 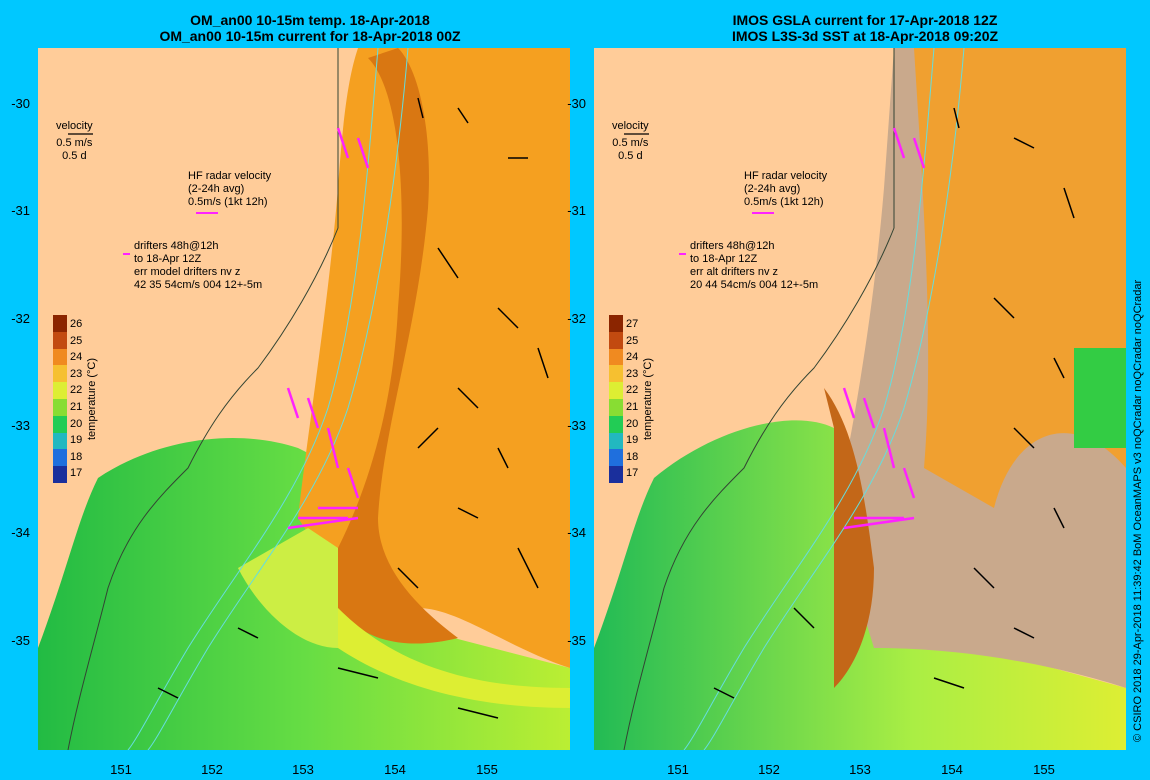 I want to click on left-hf-label1: HF radar velocity, so click(x=230, y=176).